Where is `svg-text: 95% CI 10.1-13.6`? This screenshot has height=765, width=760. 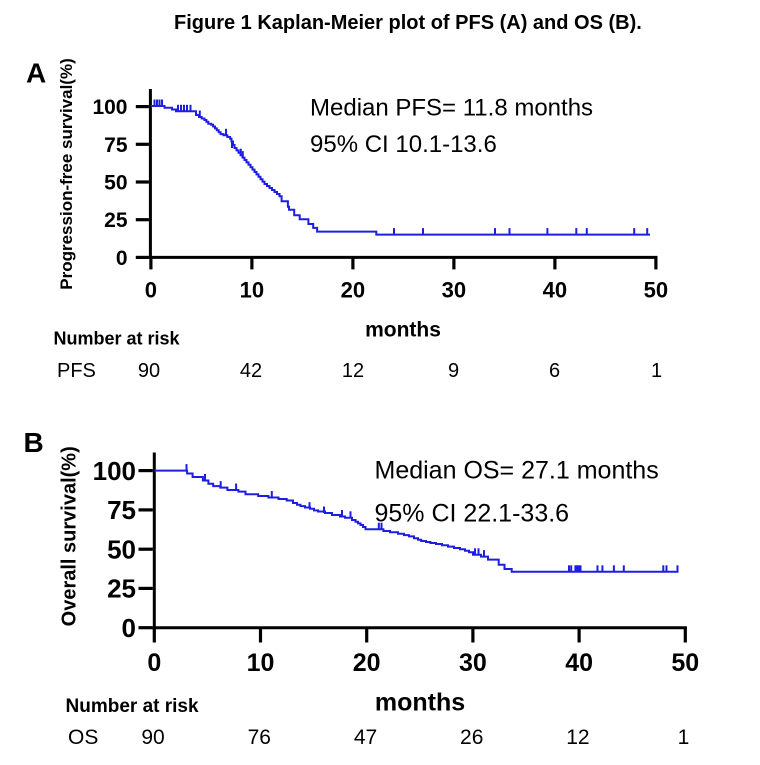 svg-text: 95% CI 10.1-13.6 is located at coordinates (403, 144).